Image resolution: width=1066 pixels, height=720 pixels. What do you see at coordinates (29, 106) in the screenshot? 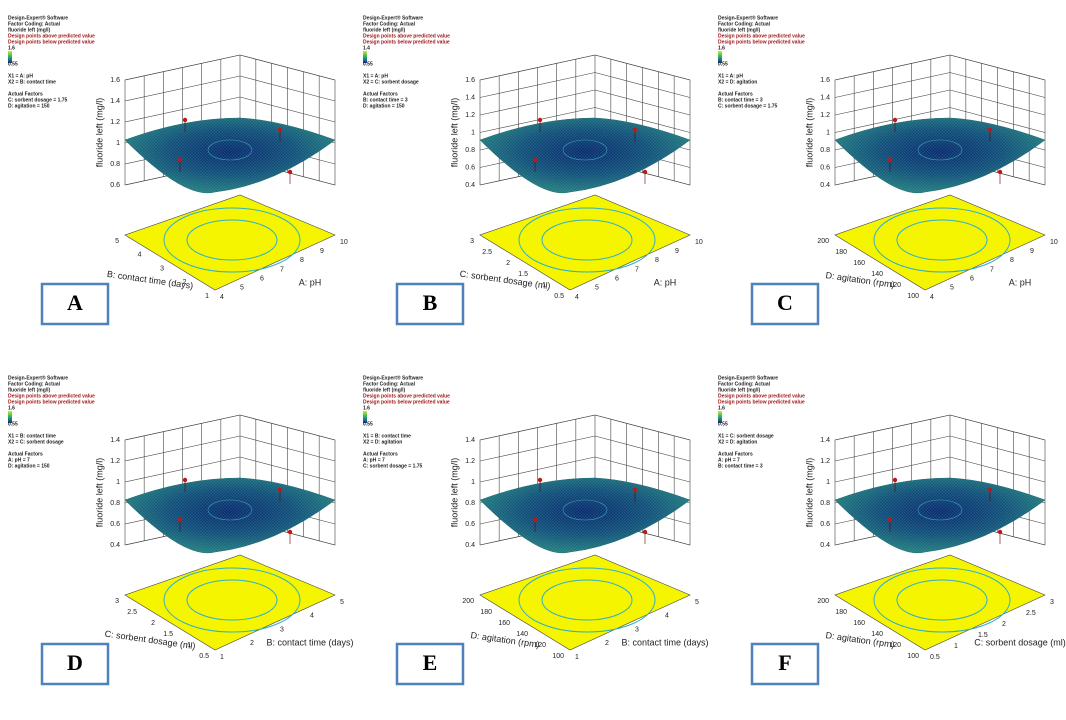
I see `legend-text: D: agitation = 150` at bounding box center [29, 106].